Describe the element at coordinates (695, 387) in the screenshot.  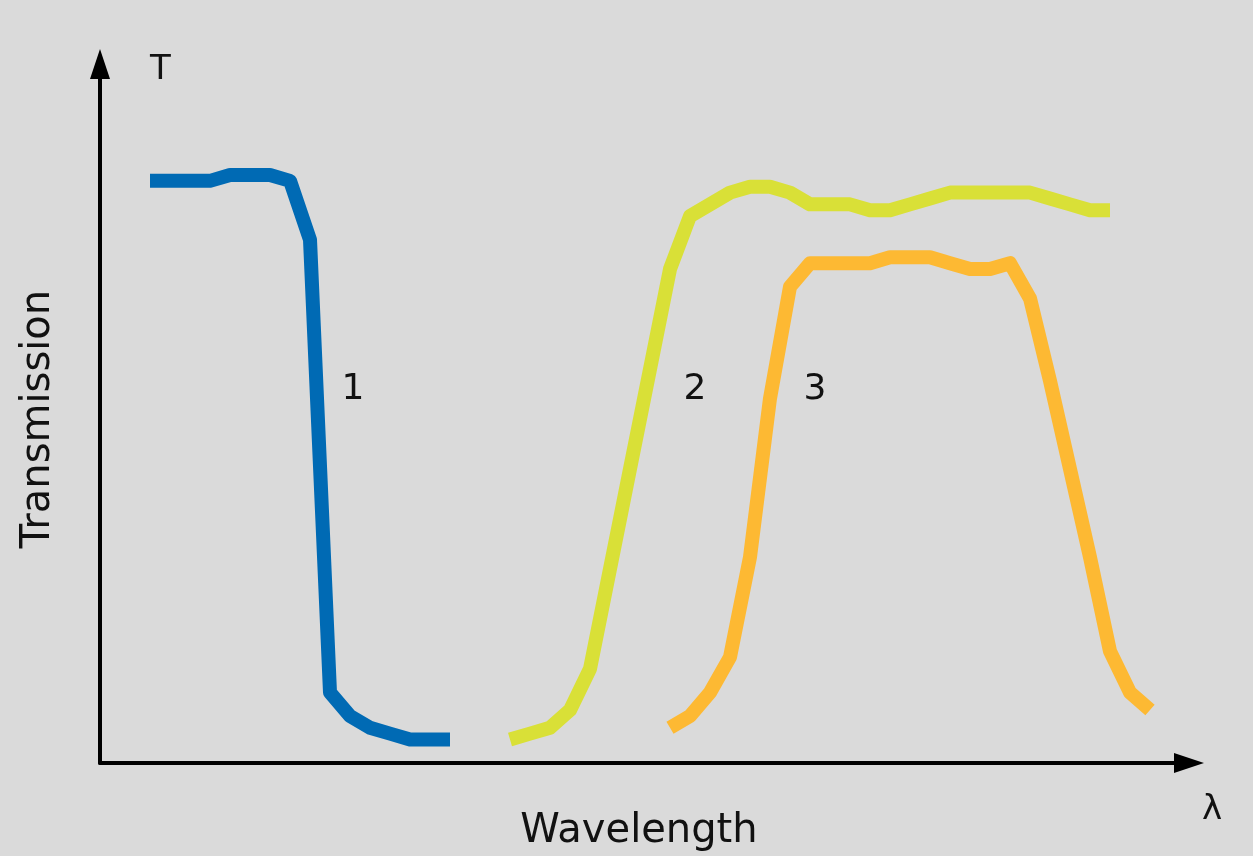
I see `series-label: 2` at that location.